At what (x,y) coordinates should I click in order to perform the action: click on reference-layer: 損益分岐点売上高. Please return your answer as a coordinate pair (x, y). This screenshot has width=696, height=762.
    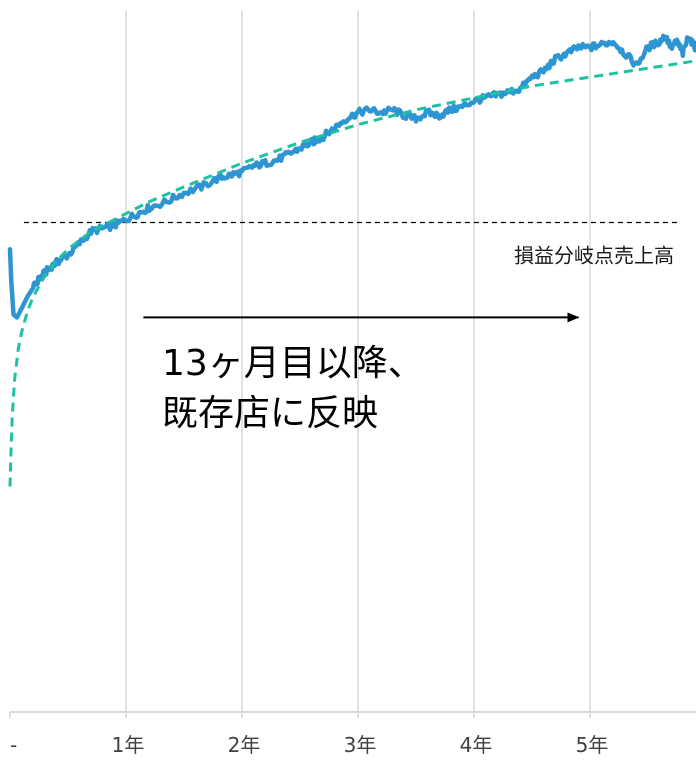
    Looking at the image, I should click on (350, 244).